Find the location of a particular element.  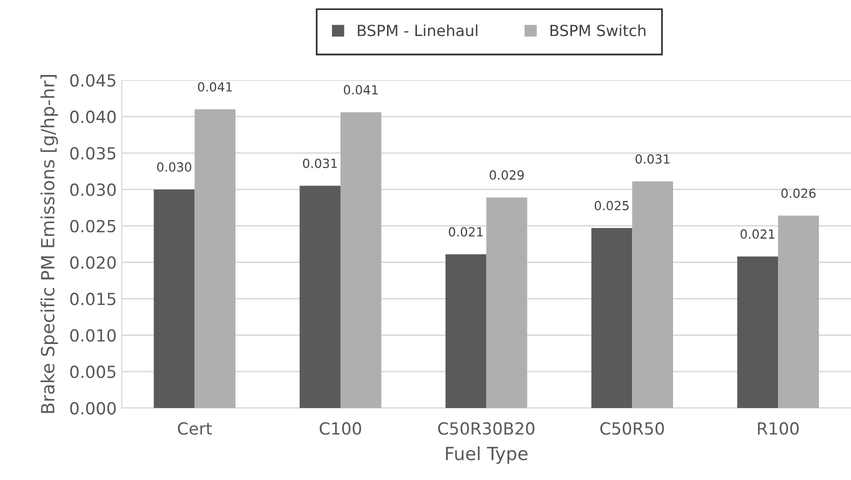

legend-label: BSPM - Linehaul is located at coordinates (418, 30).